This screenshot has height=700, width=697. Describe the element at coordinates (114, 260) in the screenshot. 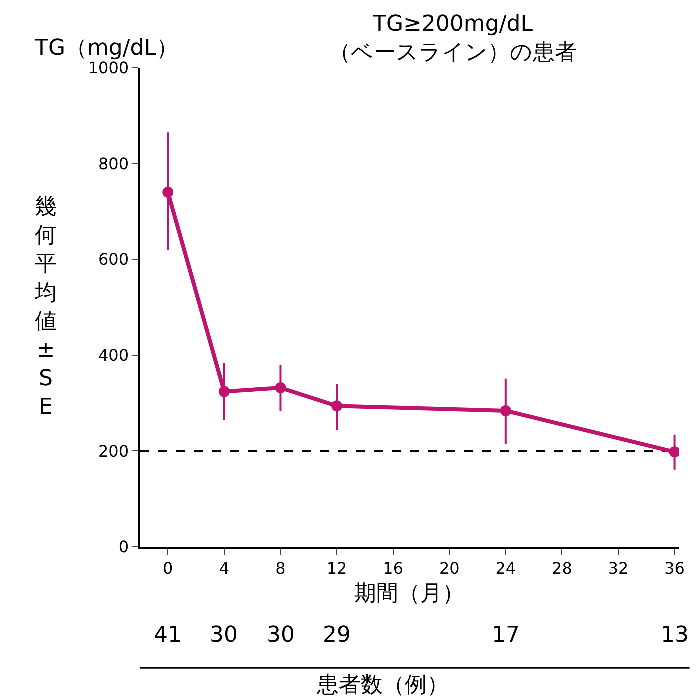

I see `y-tick-label: 600` at that location.